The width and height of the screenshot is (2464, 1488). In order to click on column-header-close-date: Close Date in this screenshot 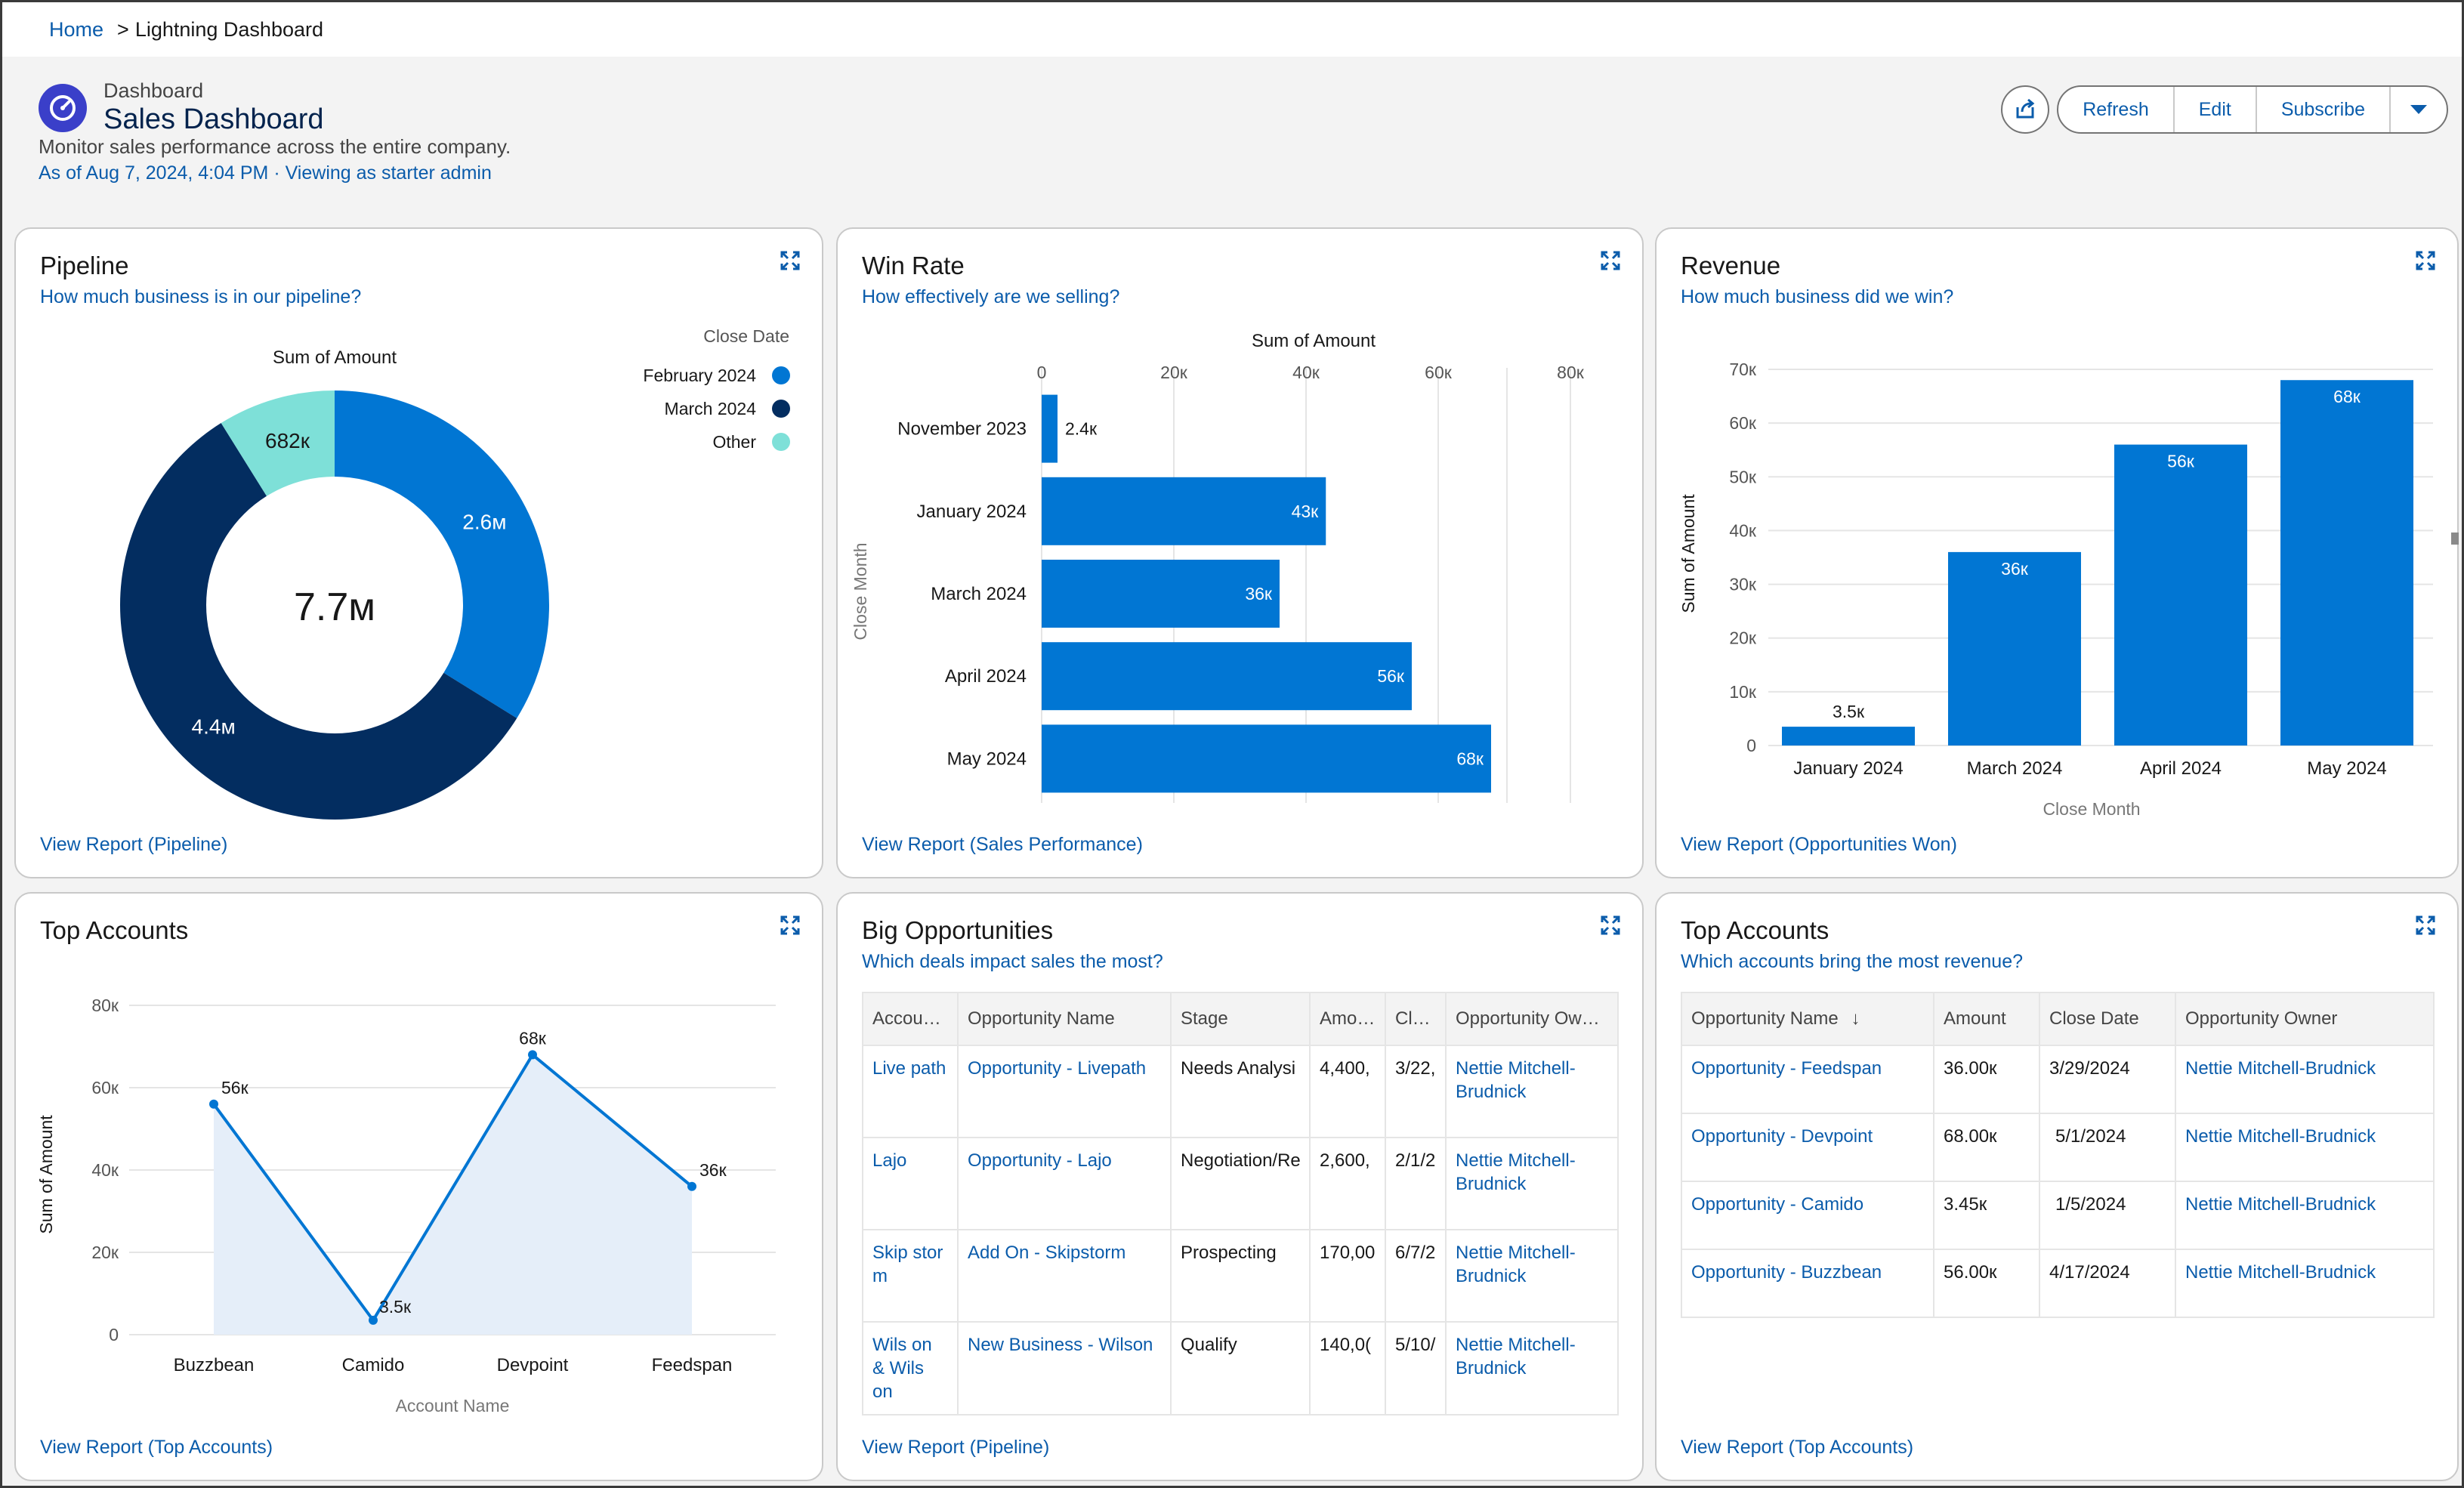, I will do `click(2108, 1019)`.